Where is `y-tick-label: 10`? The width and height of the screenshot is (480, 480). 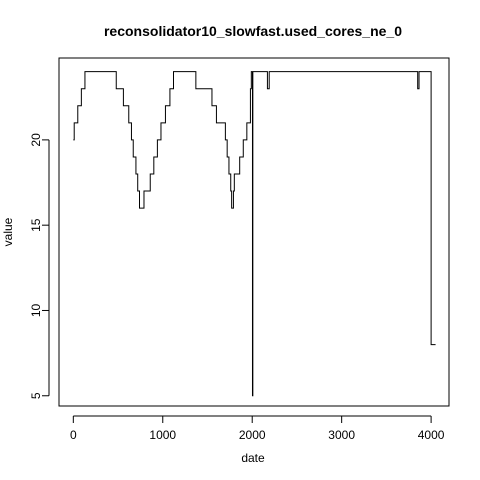
y-tick-label: 10 is located at coordinates (36, 310).